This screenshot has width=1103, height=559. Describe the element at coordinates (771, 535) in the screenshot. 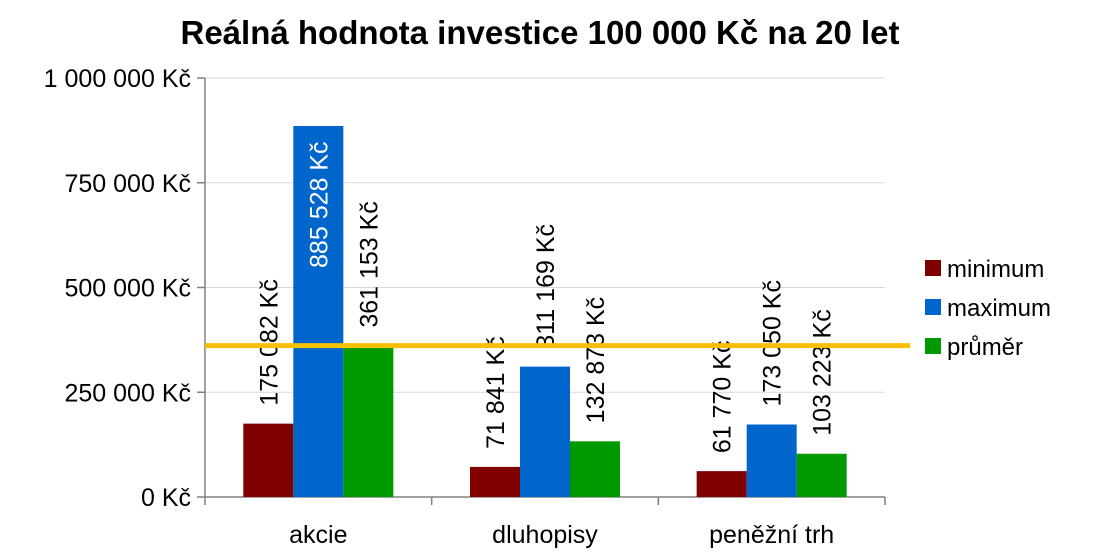

I see `x-tick-label: peněžní trh` at that location.